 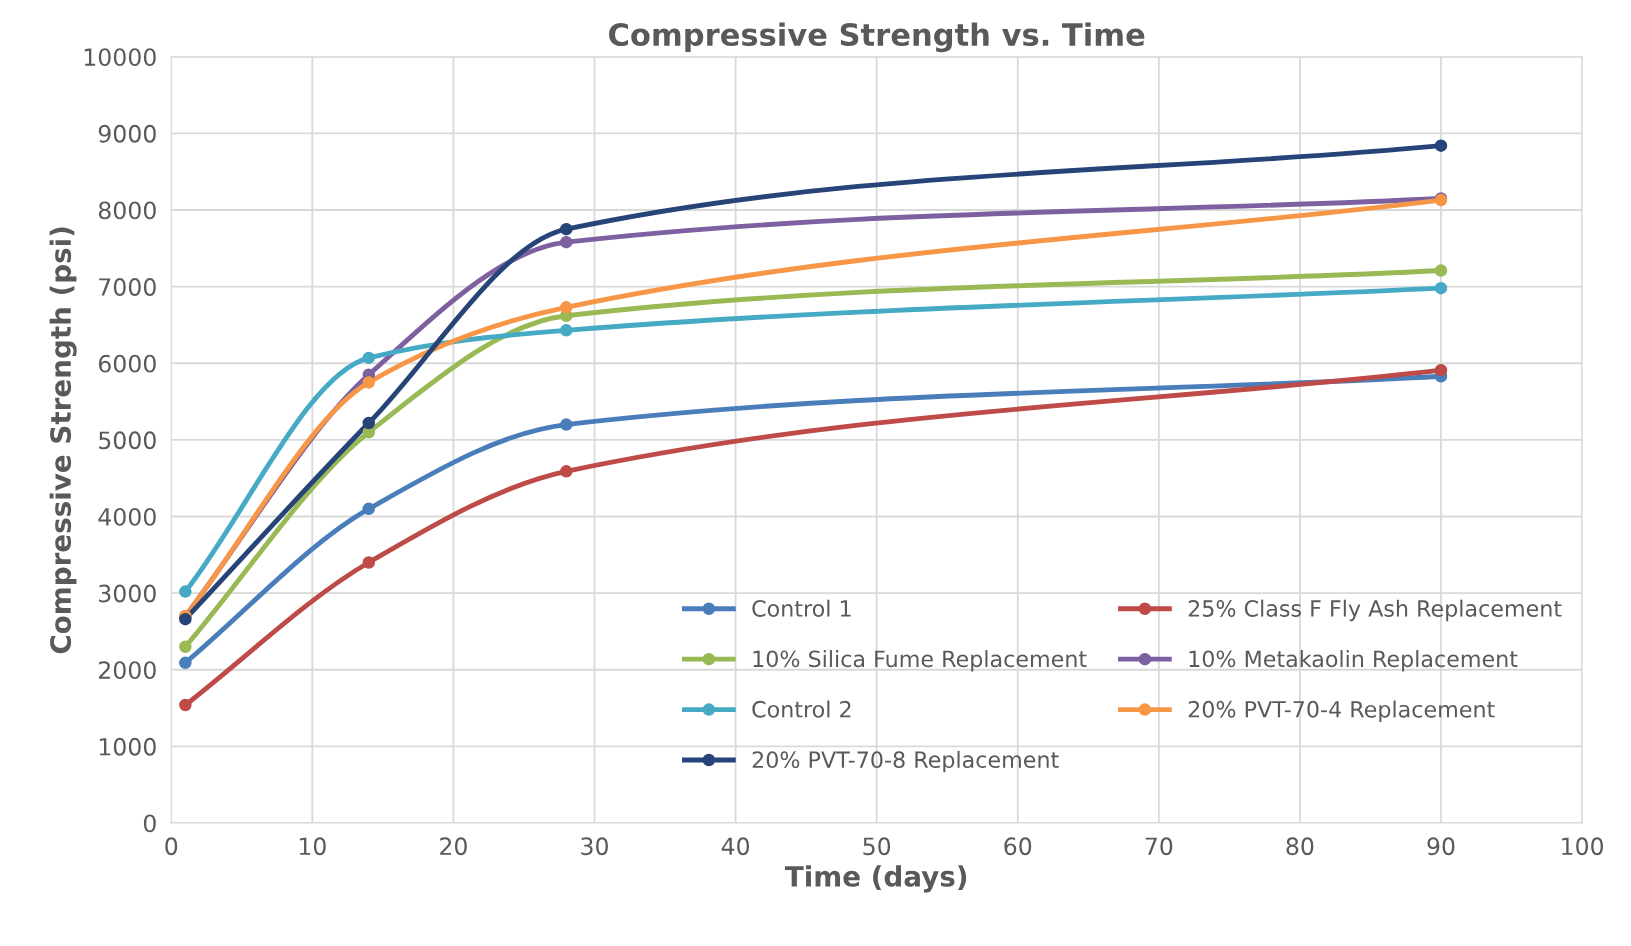 I want to click on legend-label: Control 2, so click(x=801, y=709).